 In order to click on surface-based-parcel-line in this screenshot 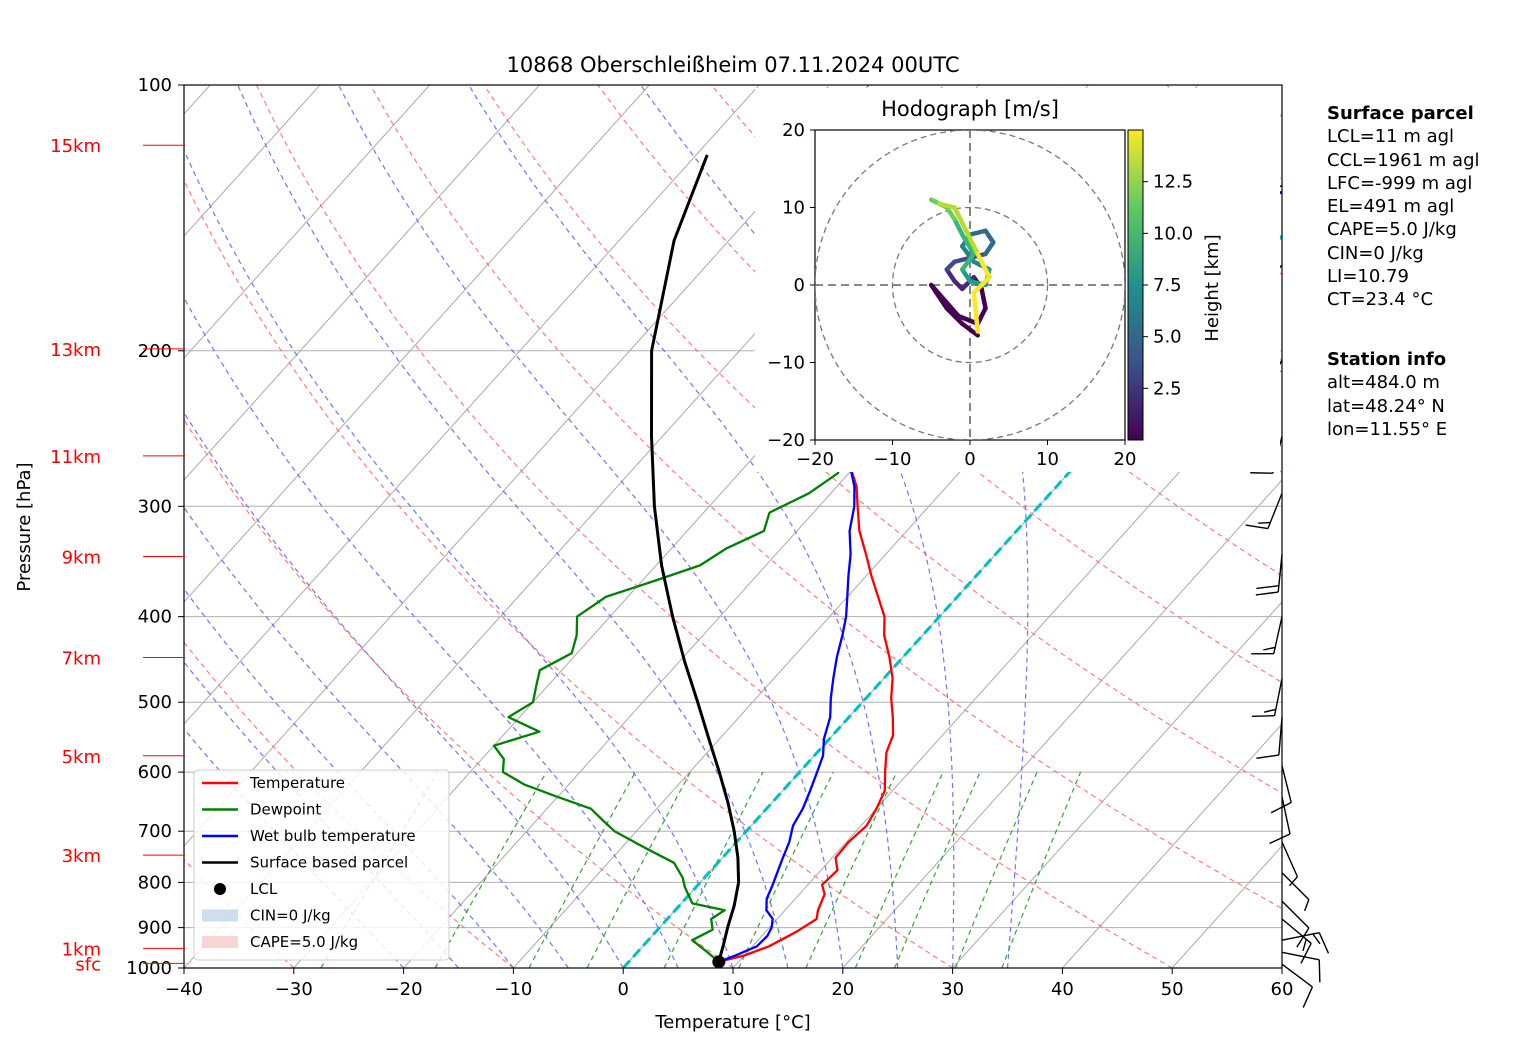, I will do `click(695, 558)`.